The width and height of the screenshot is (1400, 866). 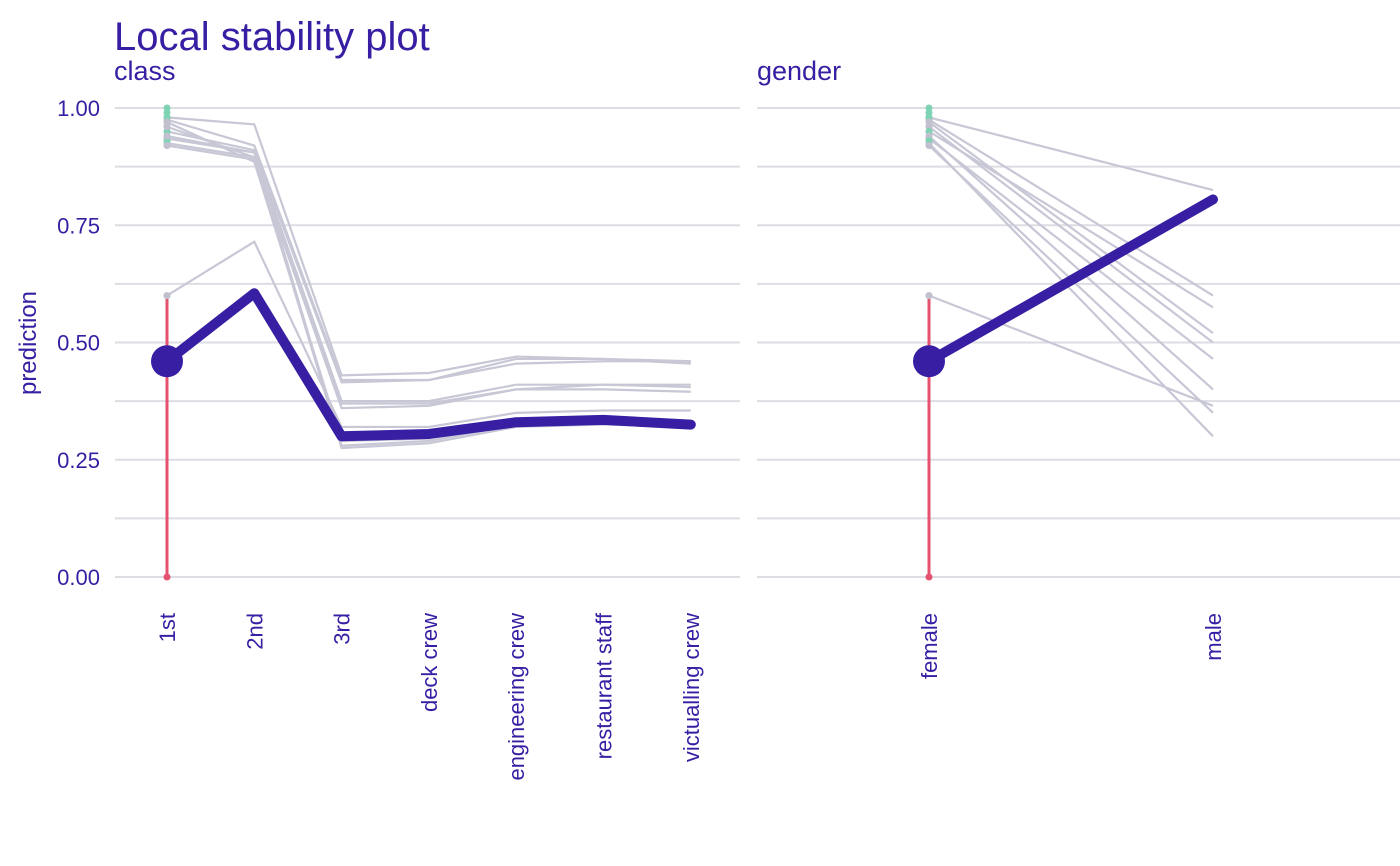 I want to click on y-tick-label: 0.50, so click(x=78, y=343).